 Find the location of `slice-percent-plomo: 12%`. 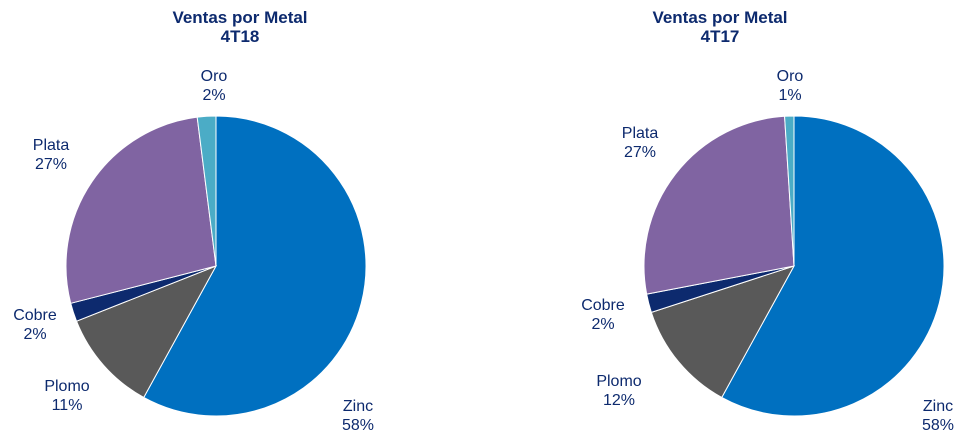

slice-percent-plomo: 12% is located at coordinates (619, 400).